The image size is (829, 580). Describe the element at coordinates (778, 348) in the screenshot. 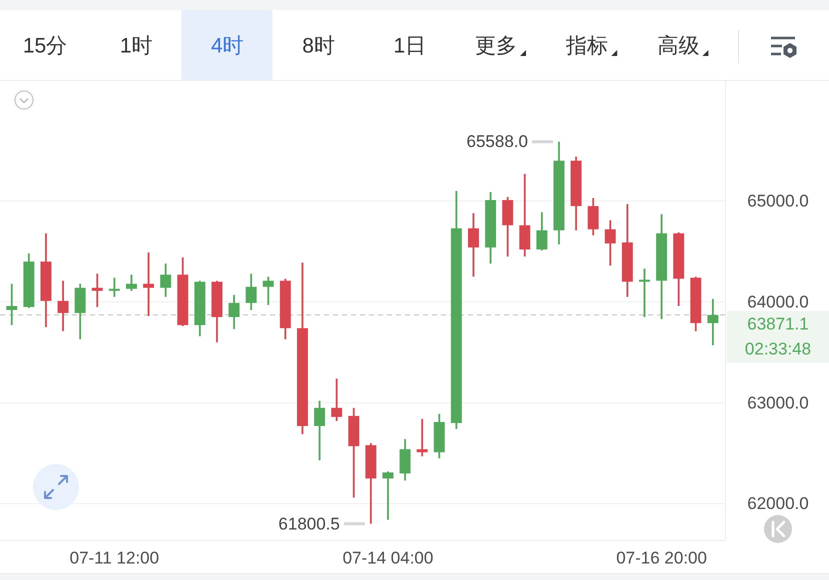

I see `text: 02:33:48` at that location.